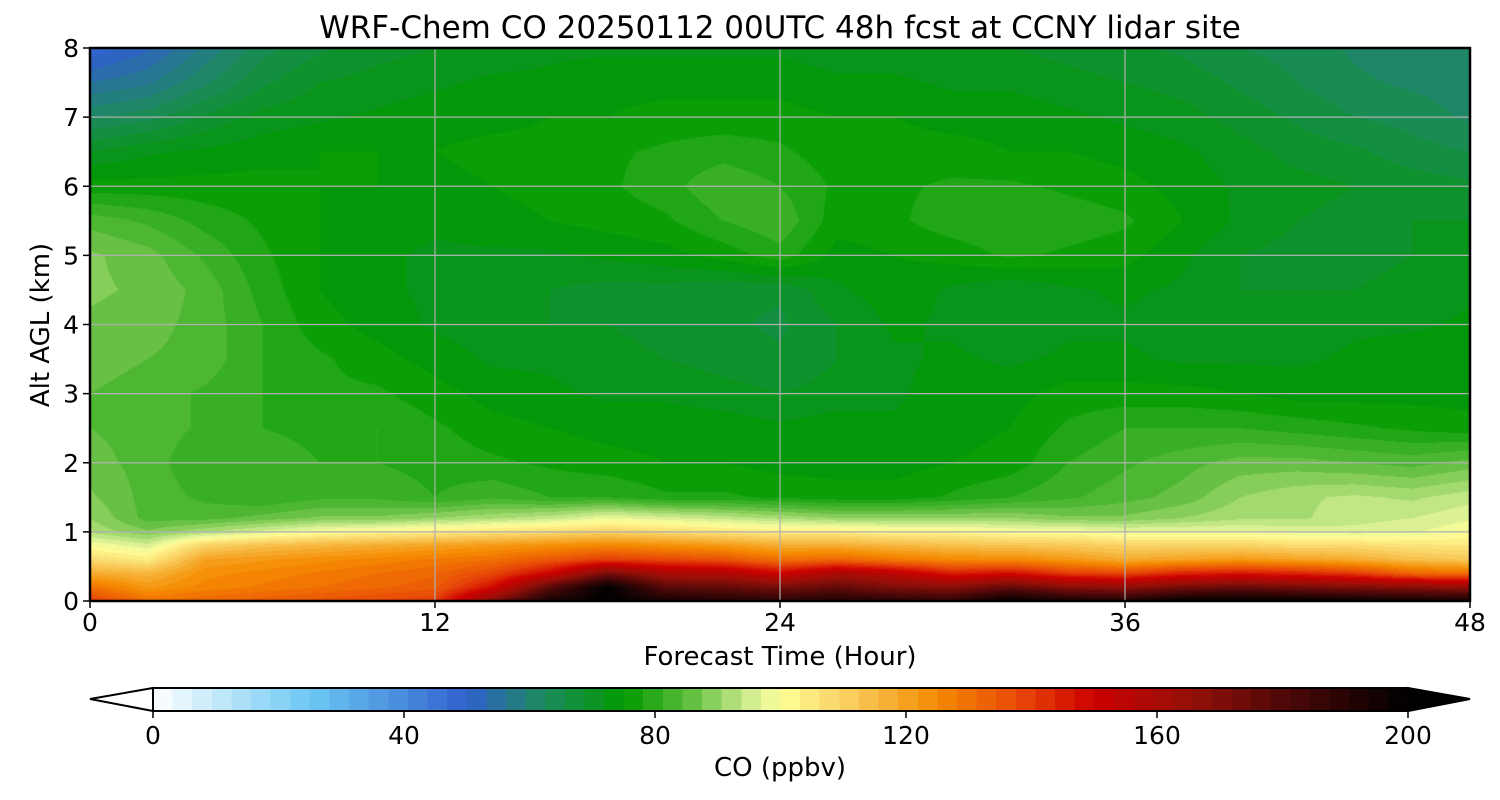 The image size is (1500, 800). Describe the element at coordinates (1439, 699) in the screenshot. I see `colorbar-extend-high` at that location.